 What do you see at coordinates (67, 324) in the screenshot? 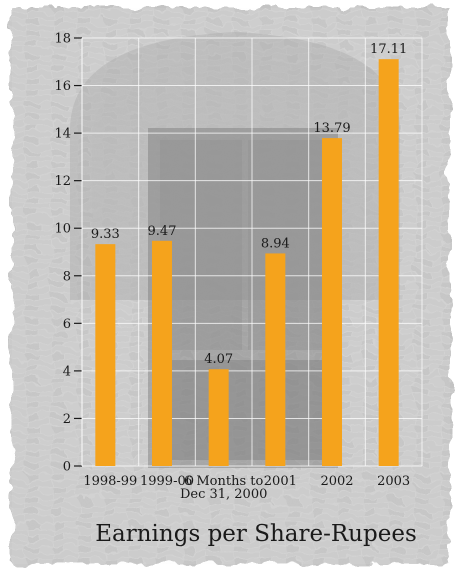
I see `y-tick-label: 6` at bounding box center [67, 324].